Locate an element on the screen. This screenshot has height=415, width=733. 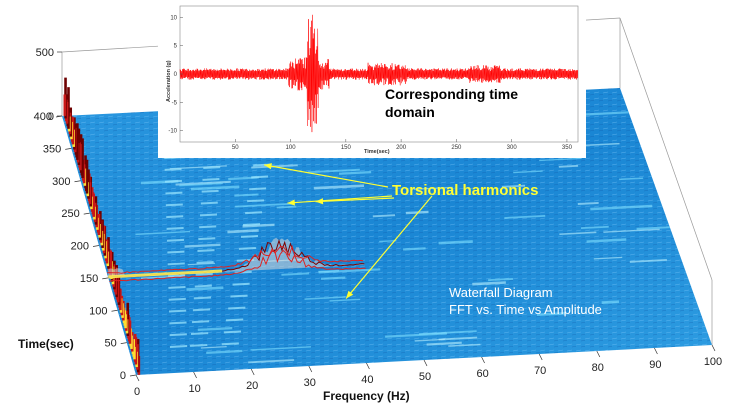
time-tick-label: 350 is located at coordinates (52, 149).